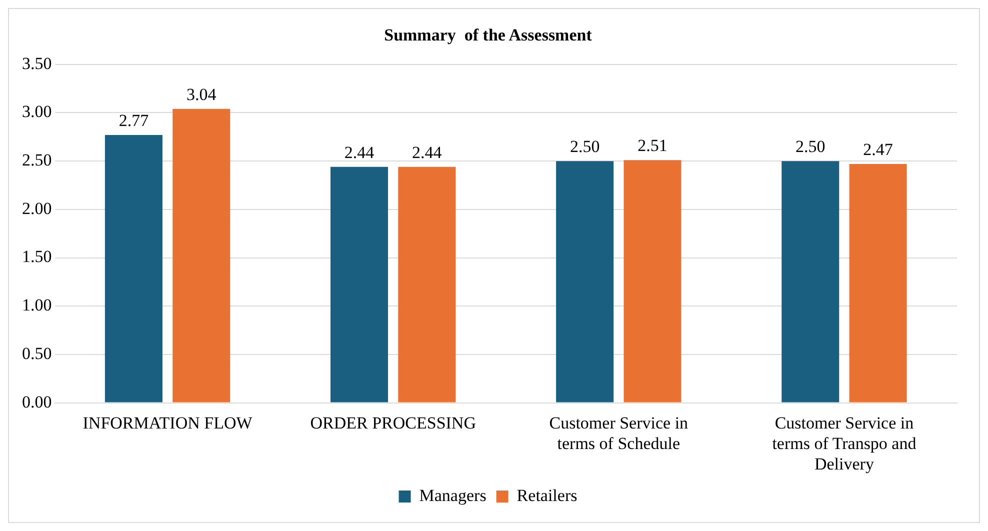 This screenshot has height=531, width=988. What do you see at coordinates (37, 402) in the screenshot?
I see `y-tick-label: 0.00` at bounding box center [37, 402].